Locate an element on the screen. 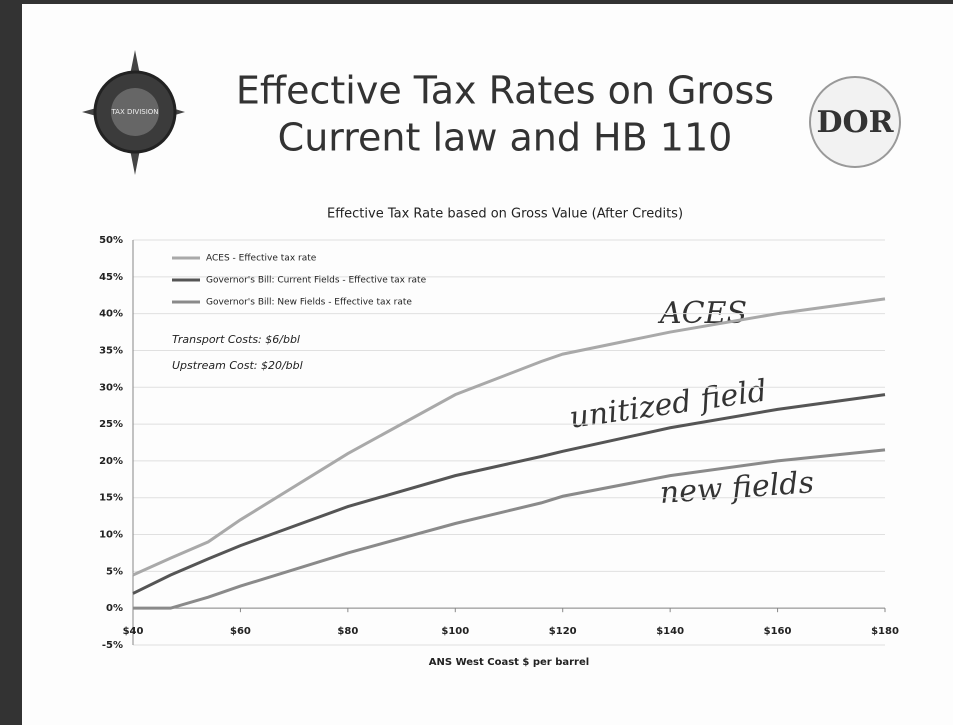 The image size is (953, 725). right-logo: DOR is located at coordinates (855, 122).